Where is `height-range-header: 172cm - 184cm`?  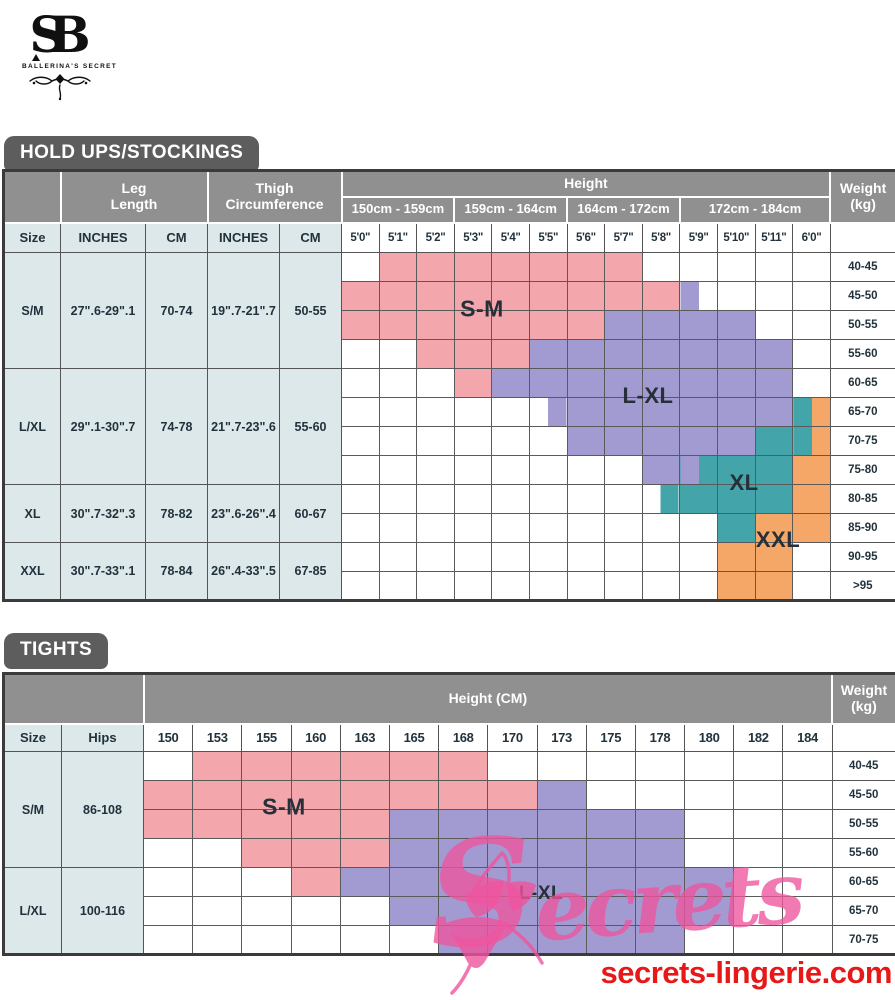 height-range-header: 172cm - 184cm is located at coordinates (755, 209).